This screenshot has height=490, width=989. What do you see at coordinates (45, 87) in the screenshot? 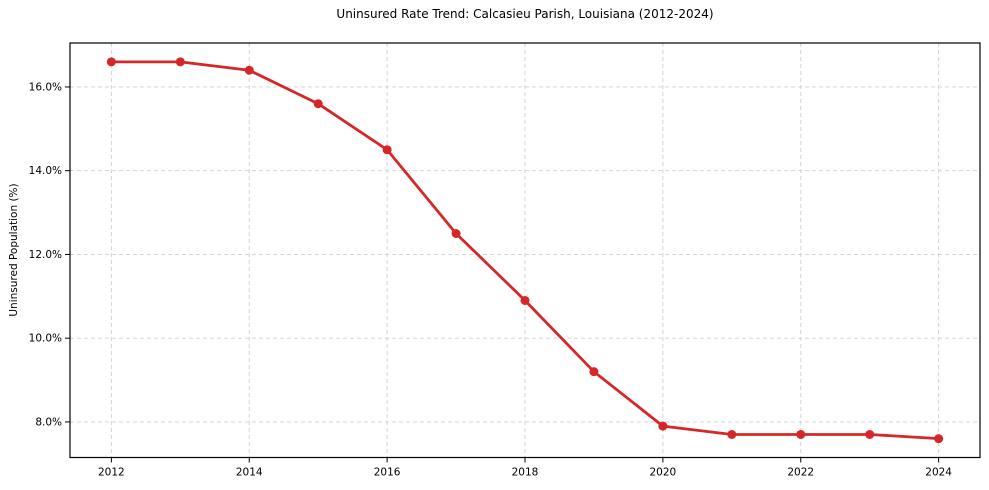
I see `y-tick-label: 16.0%` at bounding box center [45, 87].